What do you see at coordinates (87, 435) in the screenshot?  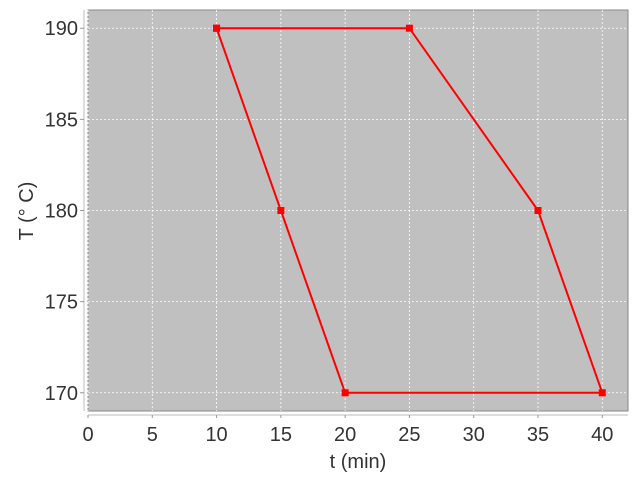 I see `x-tick-label: 0` at bounding box center [87, 435].